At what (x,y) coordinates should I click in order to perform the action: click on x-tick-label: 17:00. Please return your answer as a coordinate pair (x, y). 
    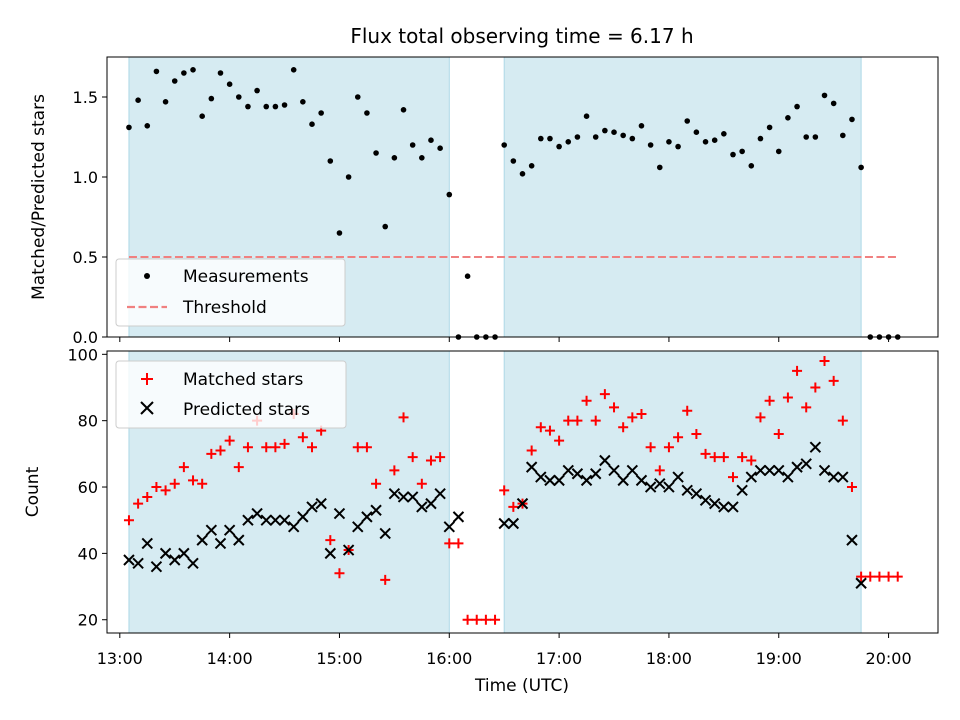
    Looking at the image, I should click on (559, 658).